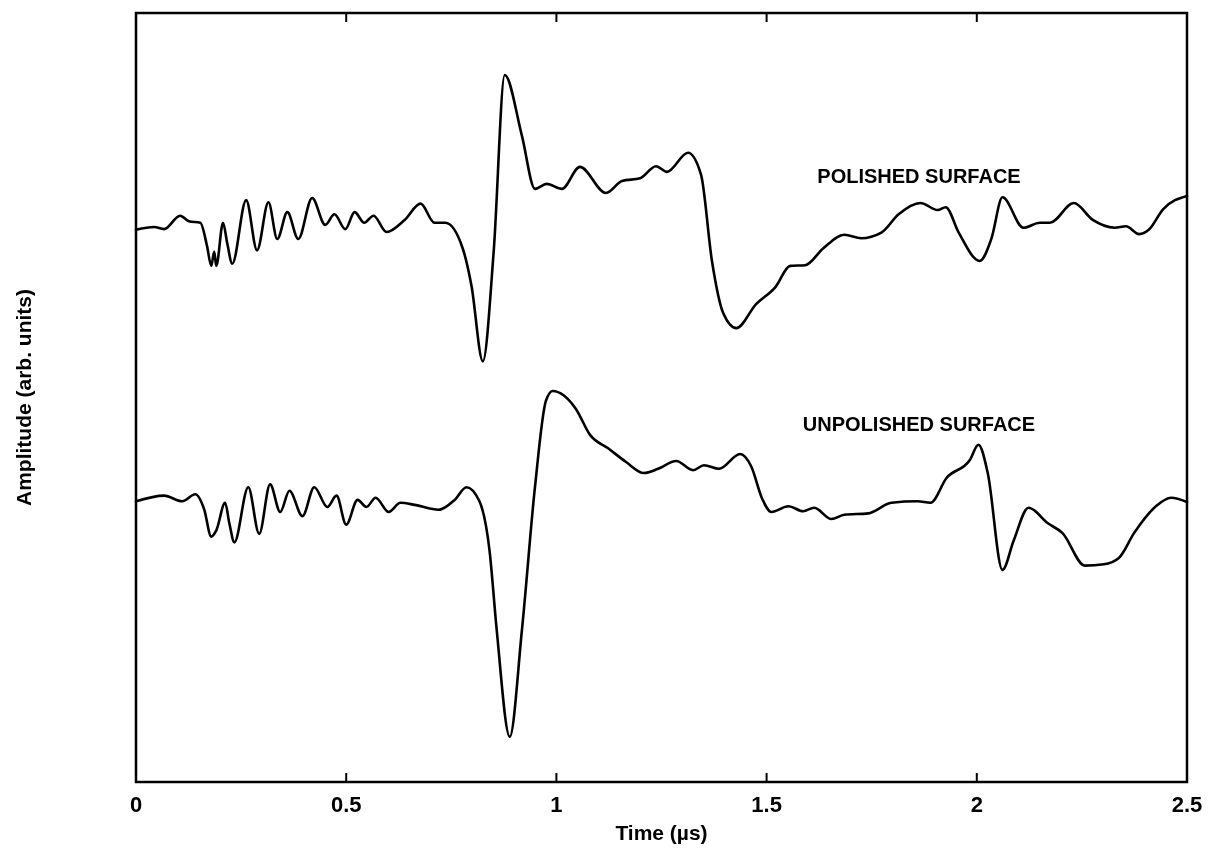  Describe the element at coordinates (919, 423) in the screenshot. I see `text: UNPOLISHED SURFACE` at that location.